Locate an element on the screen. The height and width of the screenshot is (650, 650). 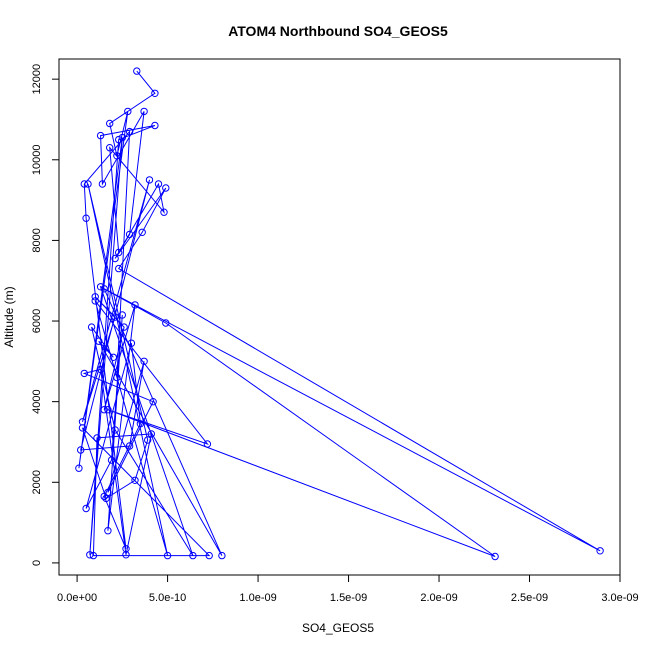
x-axis-label: SO4_GEOS5 is located at coordinates (338, 628).